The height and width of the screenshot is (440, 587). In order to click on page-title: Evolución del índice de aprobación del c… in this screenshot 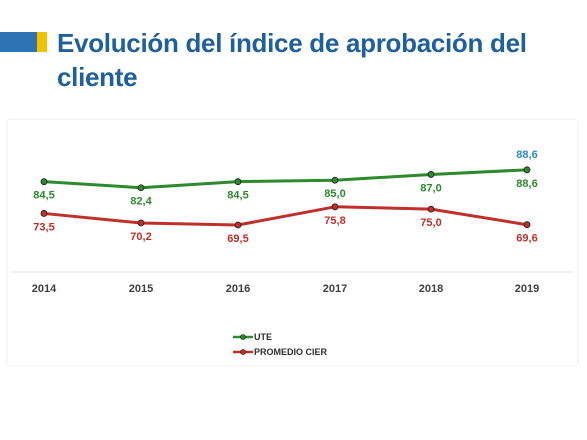, I will do `click(292, 60)`.